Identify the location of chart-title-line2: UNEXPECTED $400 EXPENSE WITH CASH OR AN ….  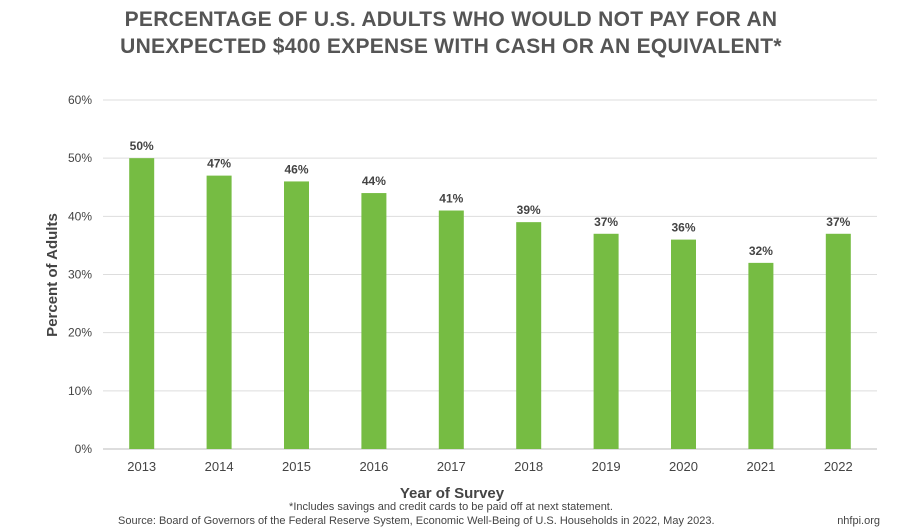
(451, 46).